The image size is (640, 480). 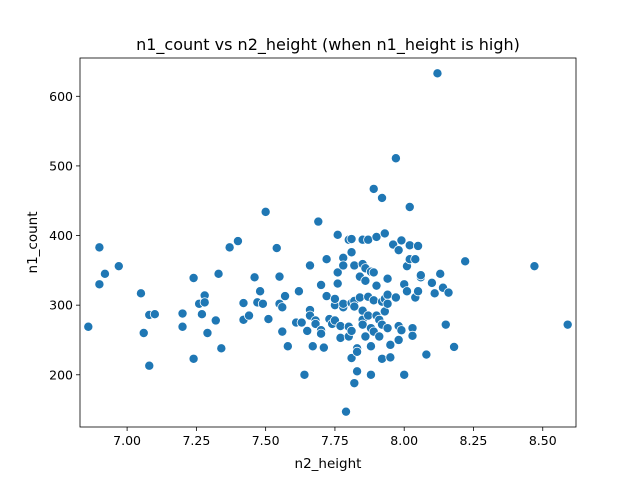 What do you see at coordinates (33, 243) in the screenshot?
I see `y-axis-label: n1_count` at bounding box center [33, 243].